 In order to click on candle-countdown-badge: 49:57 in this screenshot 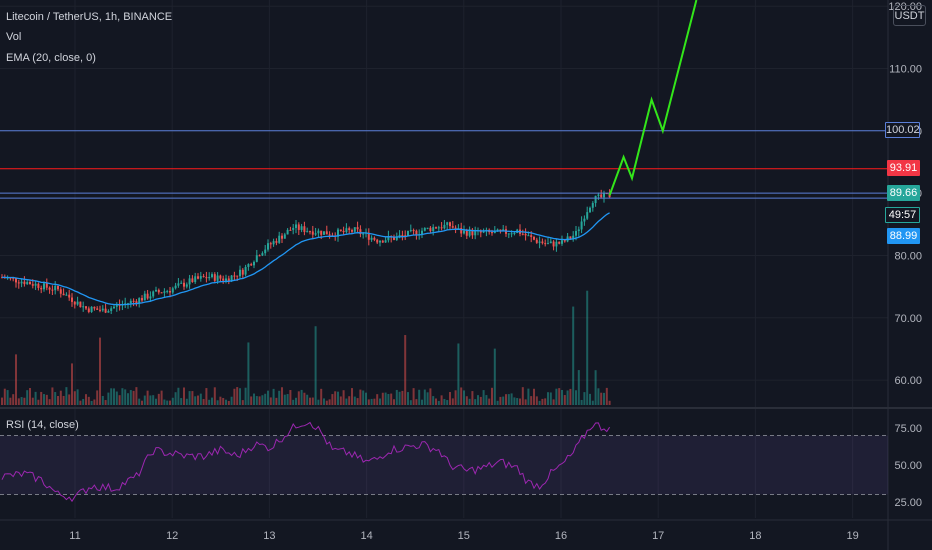, I will do `click(902, 215)`.